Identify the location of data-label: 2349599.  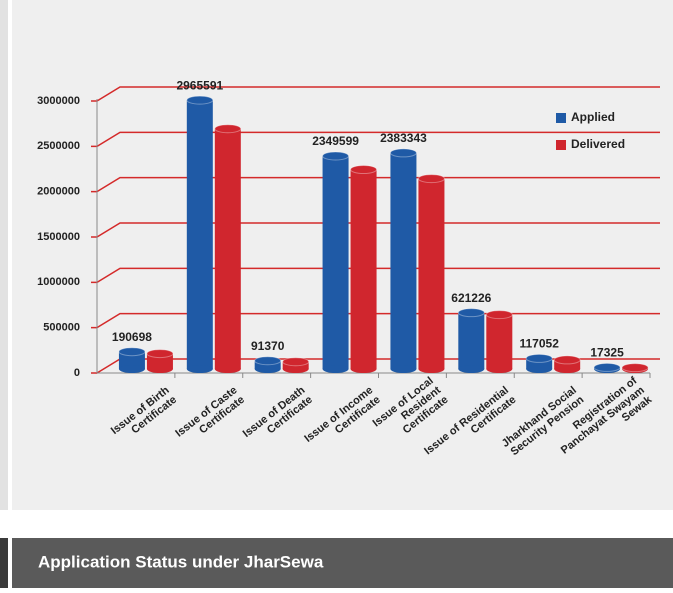
(335, 141).